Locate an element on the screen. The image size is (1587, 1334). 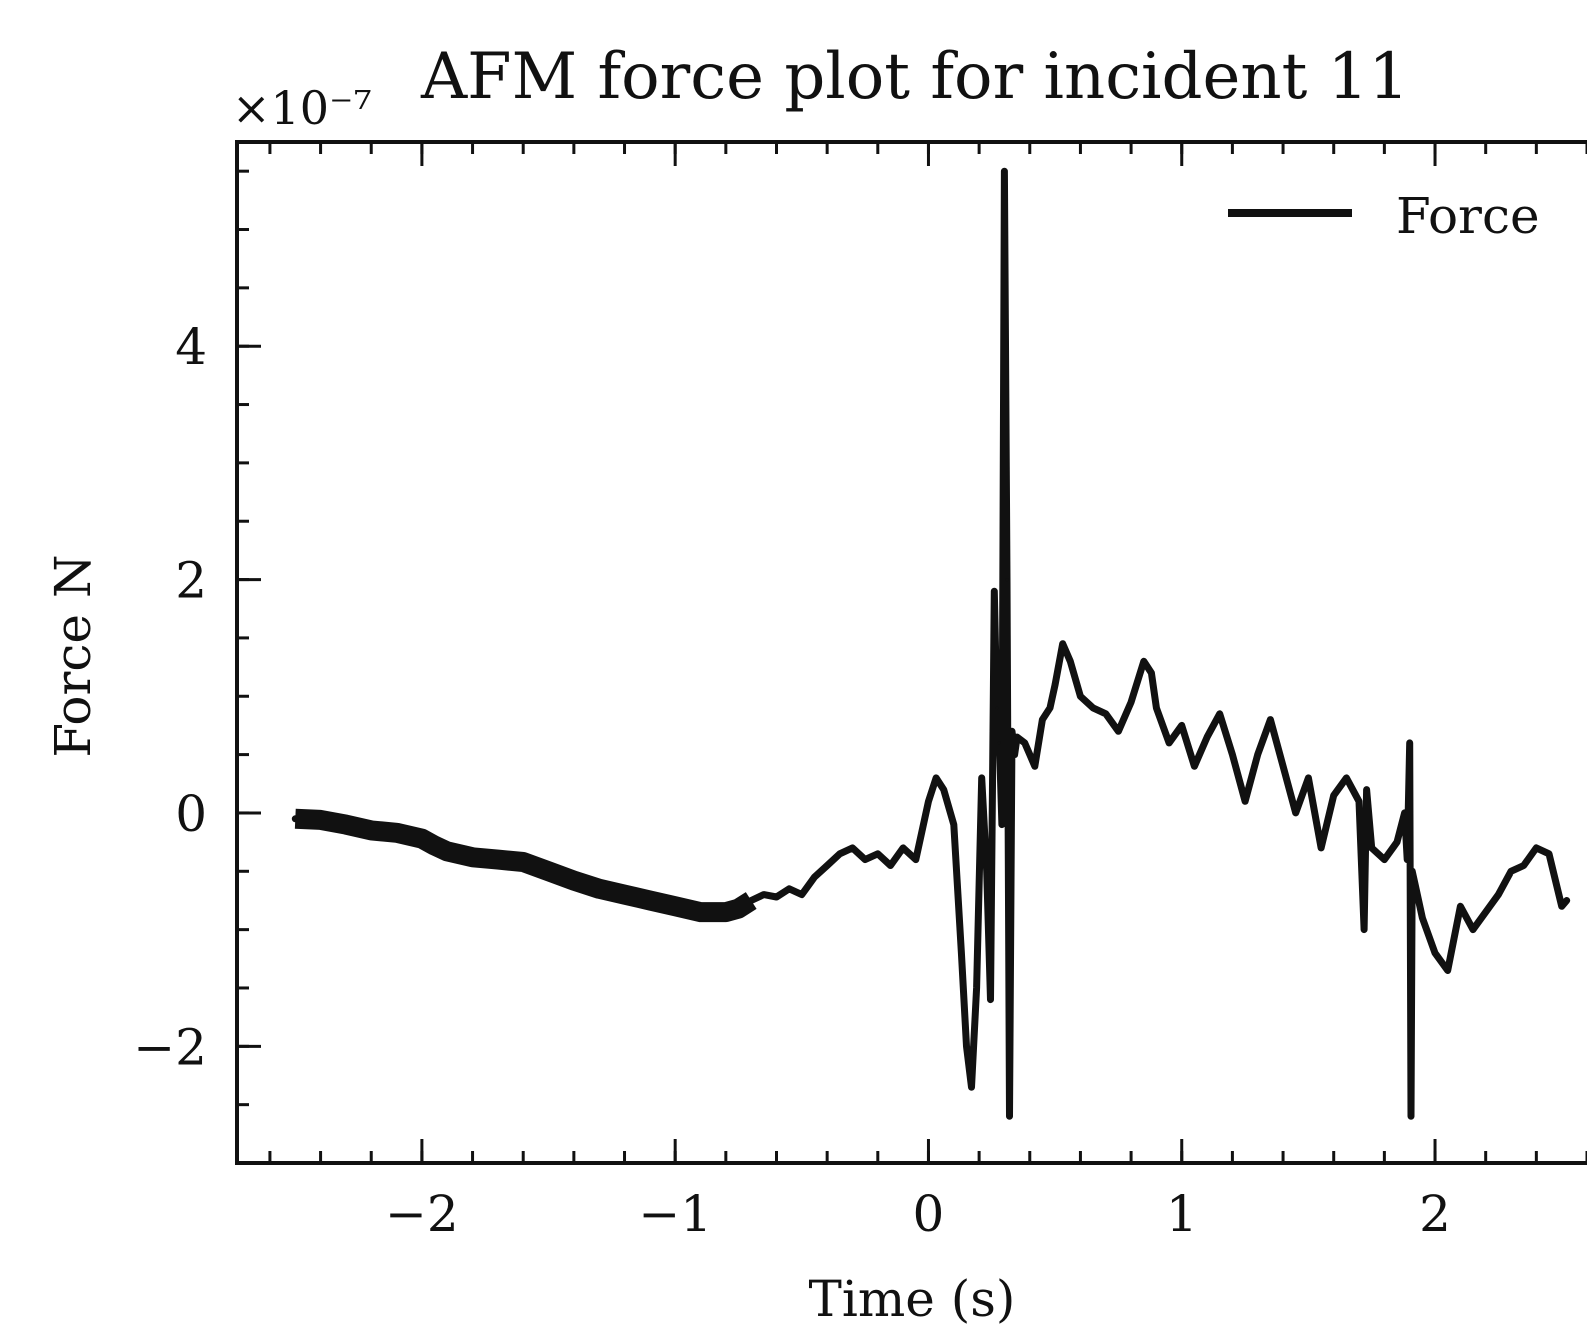
y-tick-label: 4 is located at coordinates (191, 347).